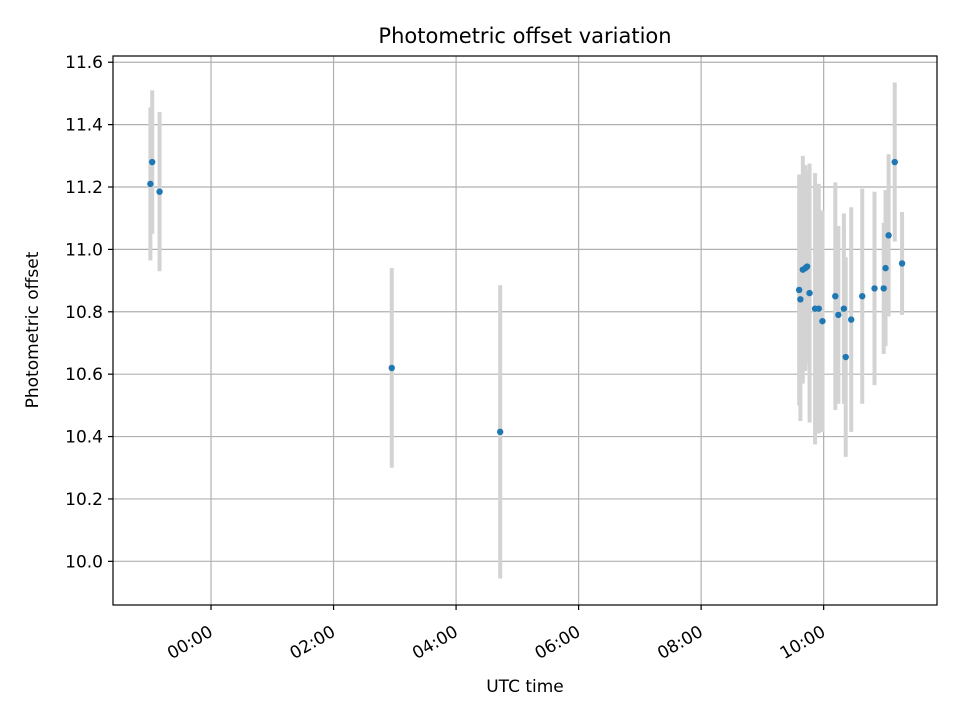 The width and height of the screenshot is (960, 720). What do you see at coordinates (680, 643) in the screenshot?
I see `x-tick-label: 08:00` at bounding box center [680, 643].